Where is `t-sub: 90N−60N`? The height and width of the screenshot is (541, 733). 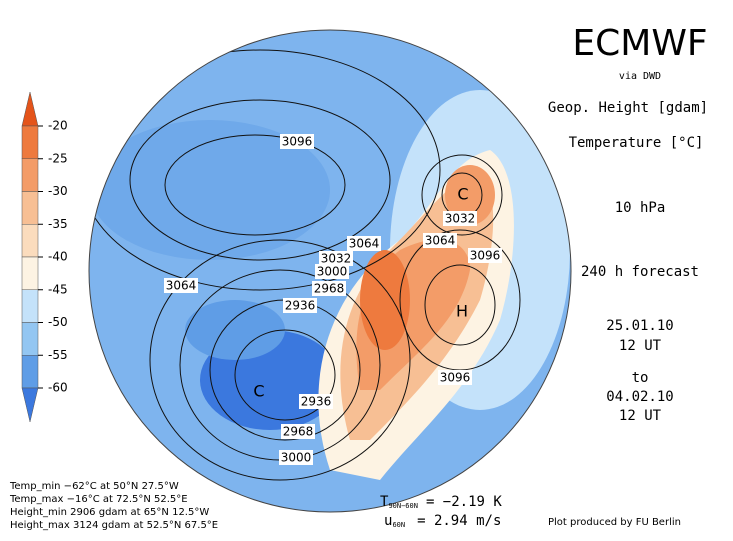
t-sub: 90N−60N is located at coordinates (403, 506).